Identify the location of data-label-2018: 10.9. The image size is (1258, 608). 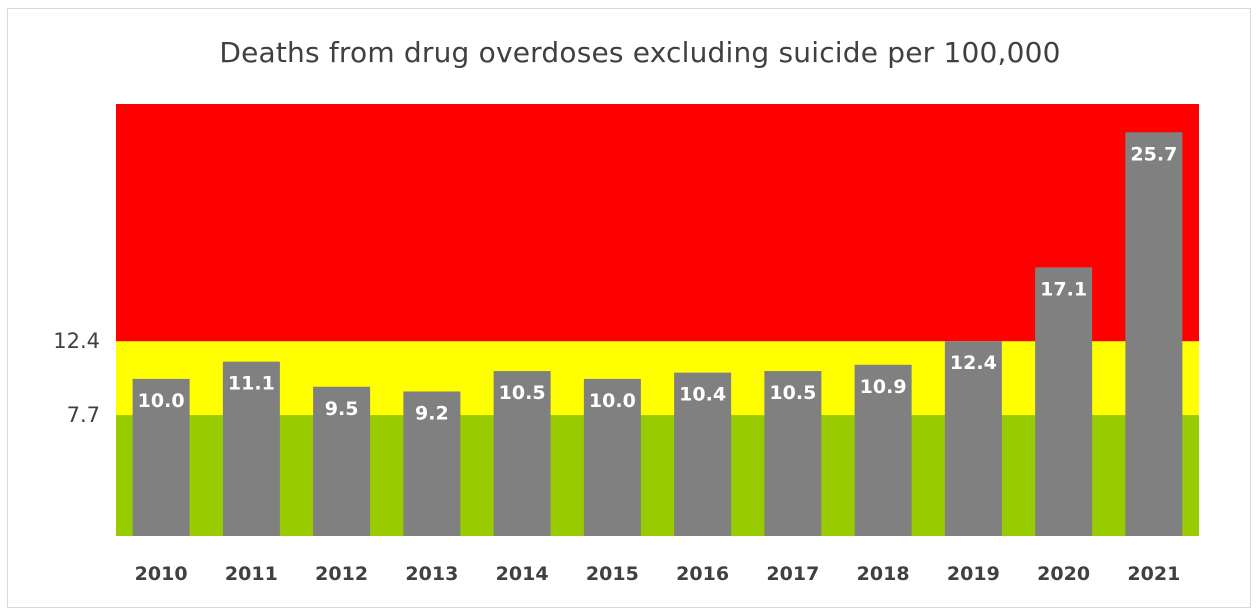
(883, 387).